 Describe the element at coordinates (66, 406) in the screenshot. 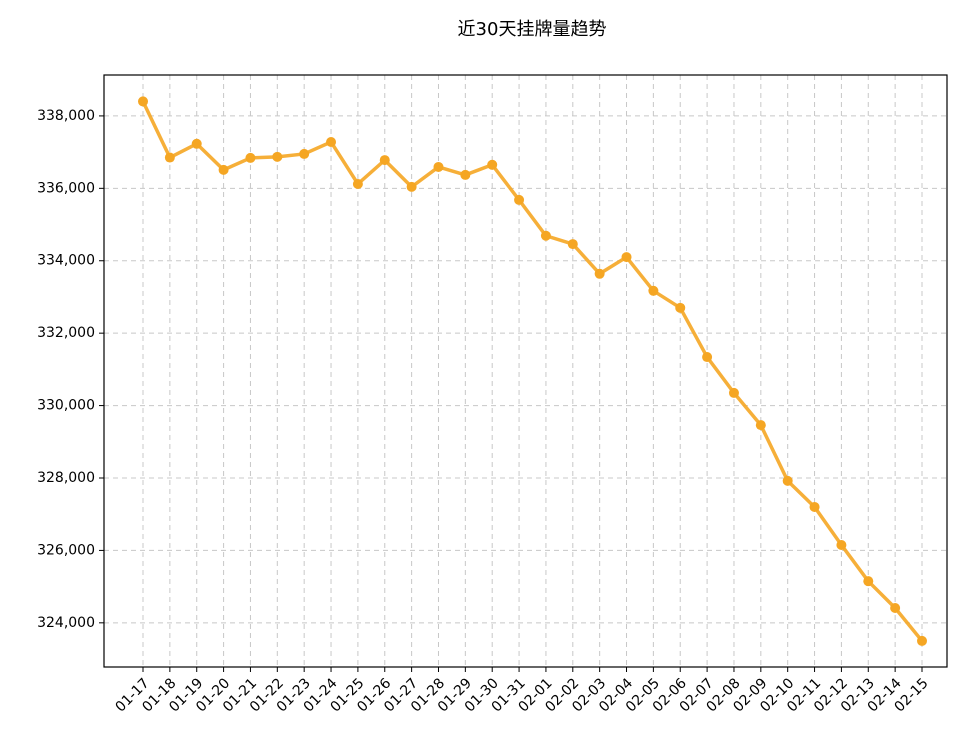

I see `y-tick-label: 330,000` at that location.